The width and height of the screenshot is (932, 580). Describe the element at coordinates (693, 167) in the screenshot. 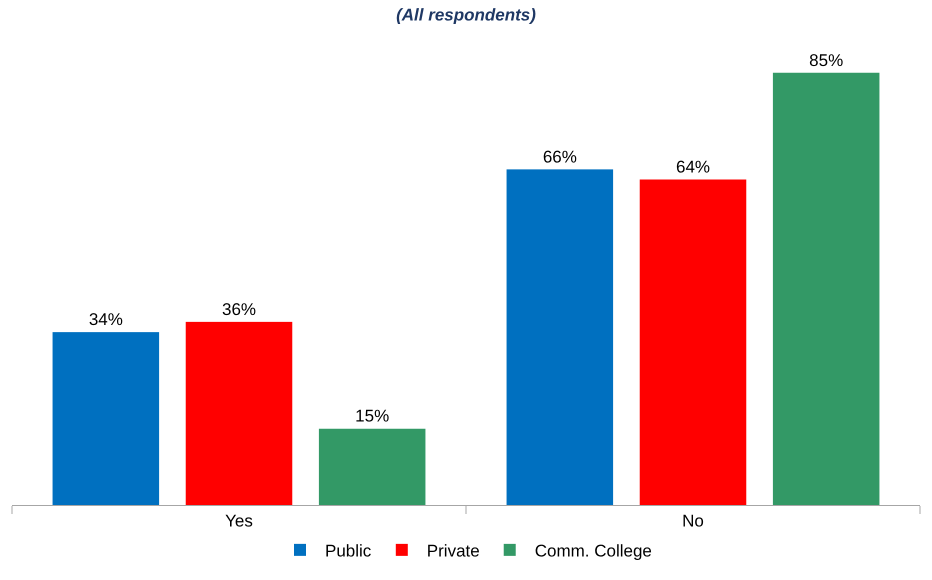

I see `data-label: 64%` at that location.